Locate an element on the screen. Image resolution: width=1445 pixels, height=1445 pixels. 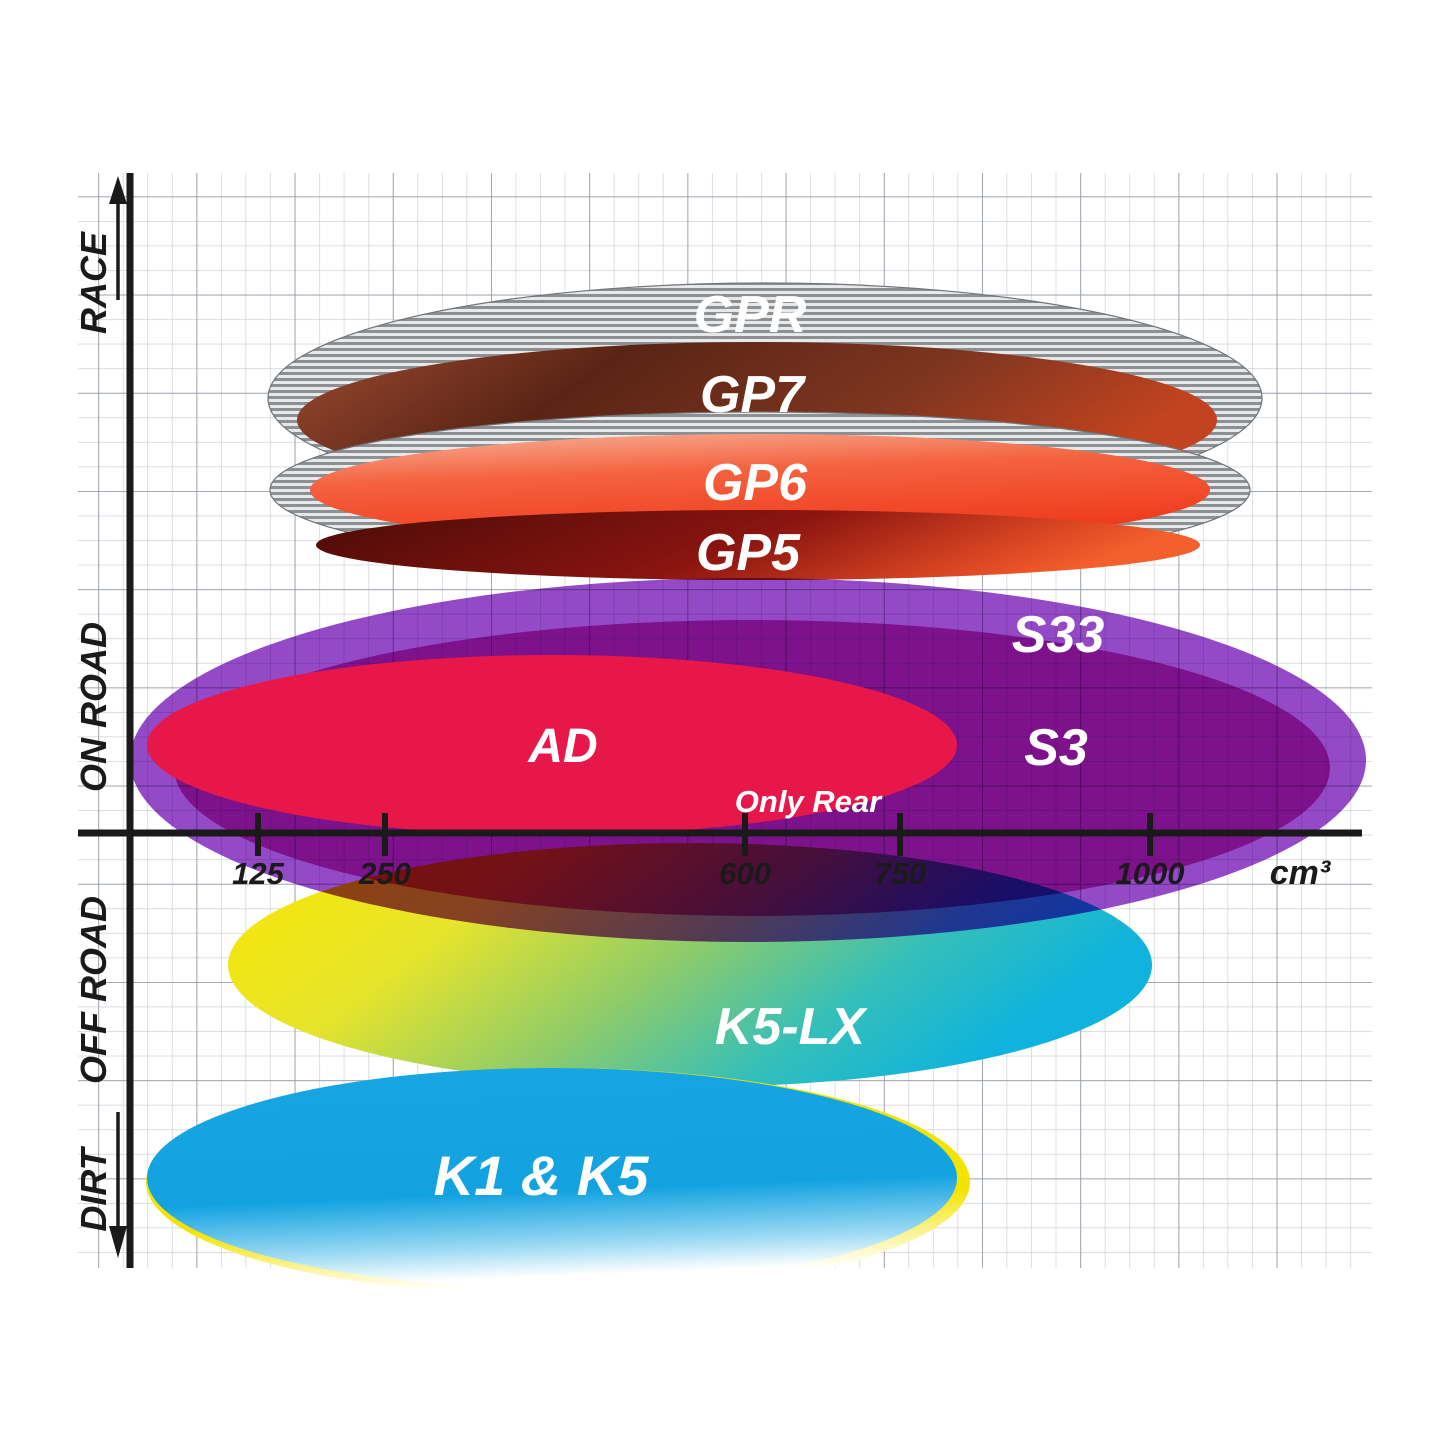
x-tick-label-125: 125 is located at coordinates (258, 873).